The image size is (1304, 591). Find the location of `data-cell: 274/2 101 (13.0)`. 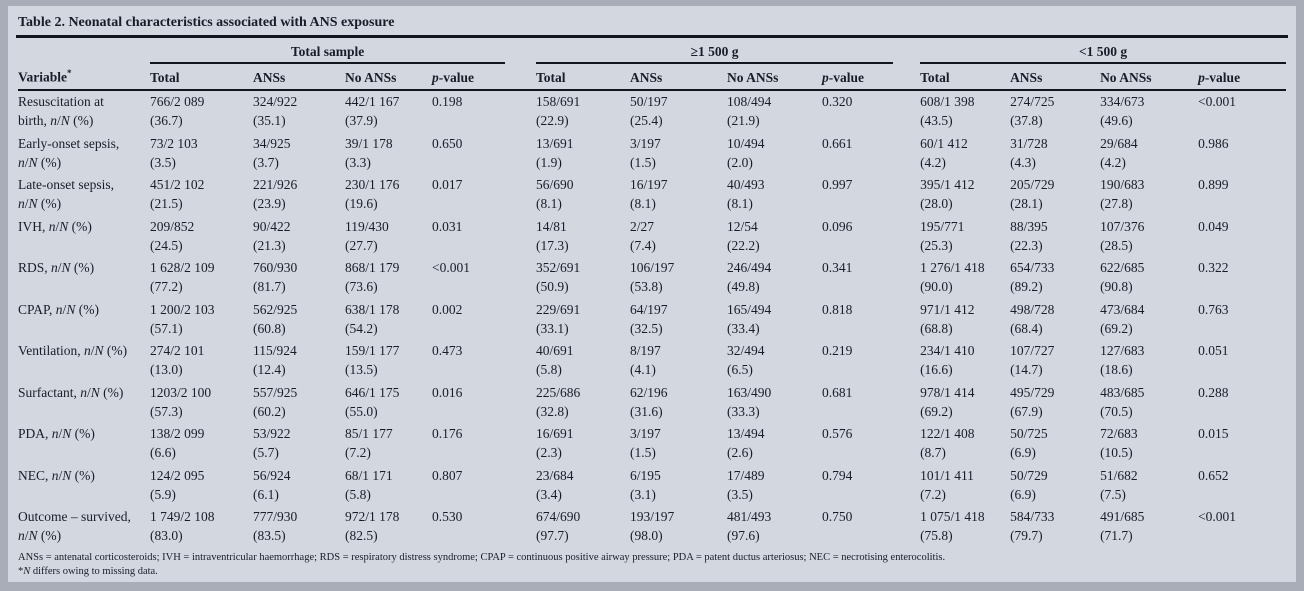

data-cell: 274/2 101 (13.0) is located at coordinates (177, 360).